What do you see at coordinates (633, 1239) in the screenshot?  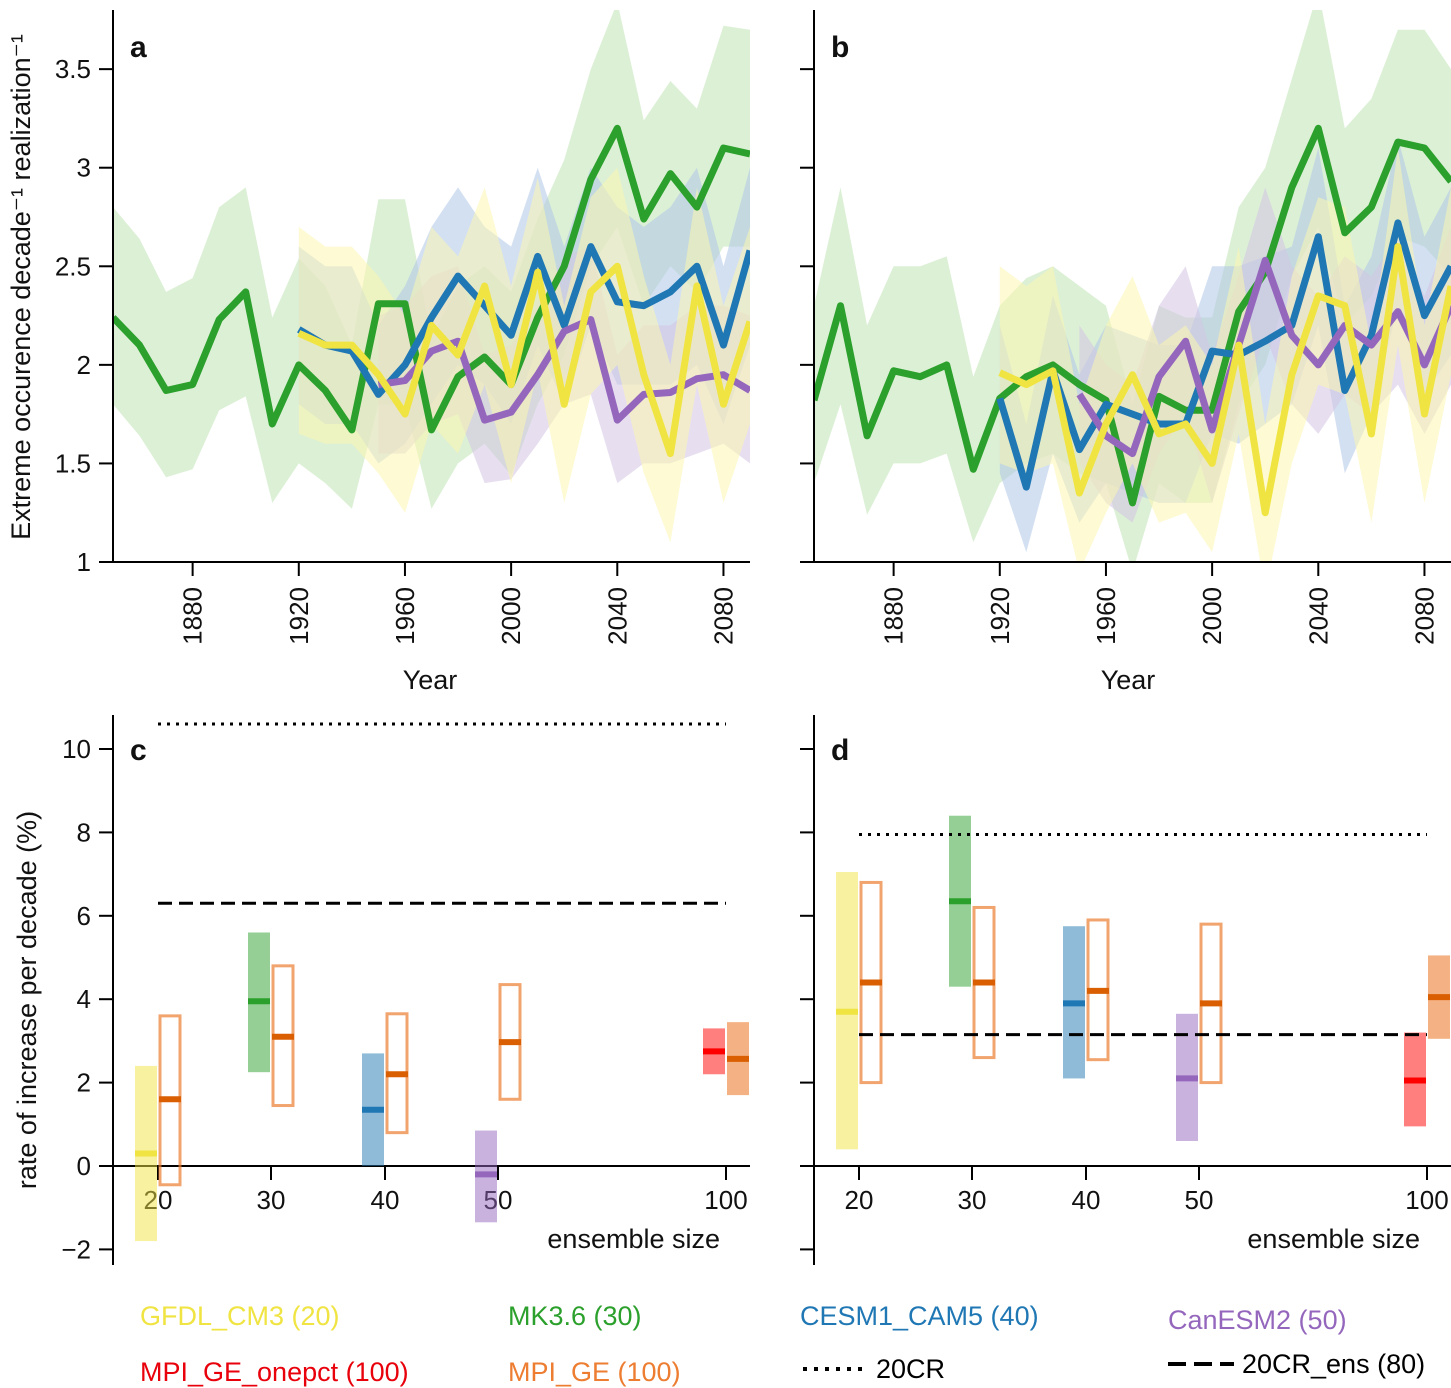 I see `panel-c-xlabel: ensemble size` at bounding box center [633, 1239].